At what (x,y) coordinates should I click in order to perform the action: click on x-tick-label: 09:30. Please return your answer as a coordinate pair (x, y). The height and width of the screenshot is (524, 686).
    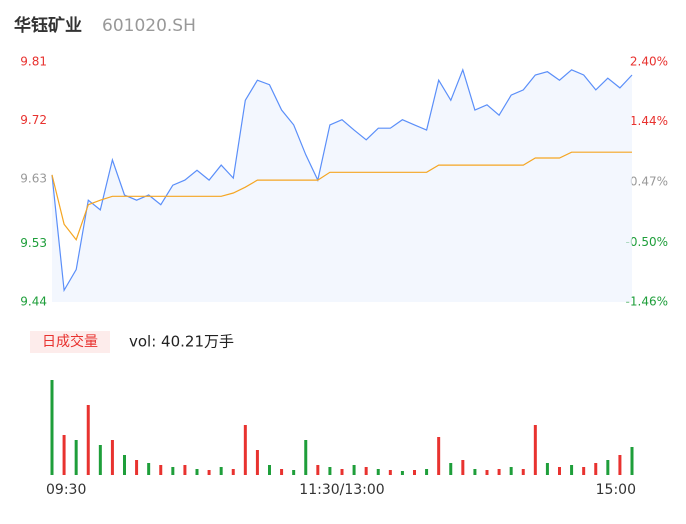
    Looking at the image, I should click on (66, 490).